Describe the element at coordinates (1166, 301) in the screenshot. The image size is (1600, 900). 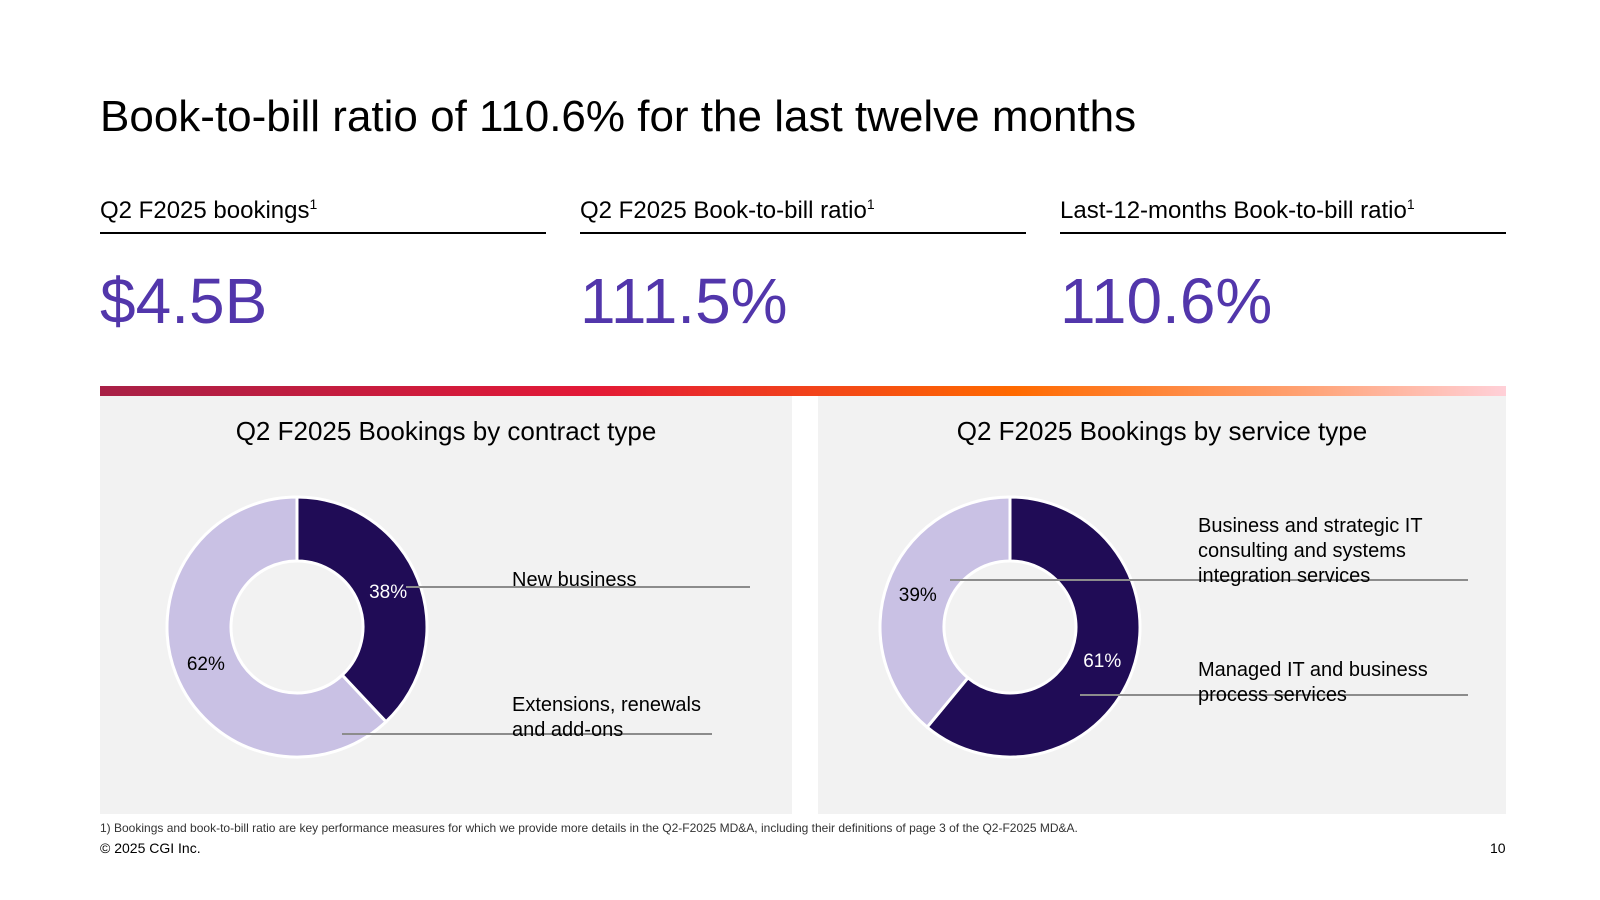
I see `kpi-value: 110.6%` at that location.